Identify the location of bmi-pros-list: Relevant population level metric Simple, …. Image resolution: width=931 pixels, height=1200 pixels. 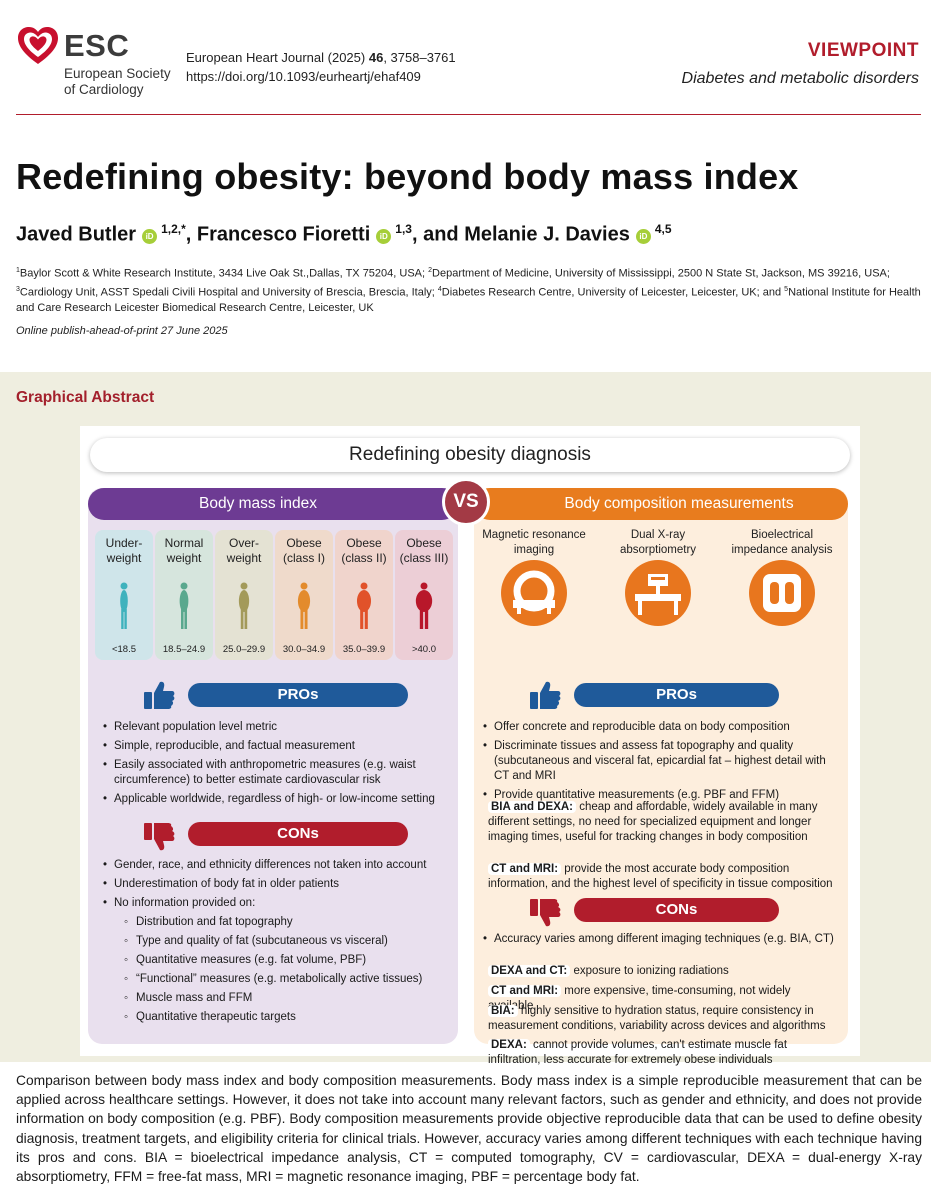
(274, 765).